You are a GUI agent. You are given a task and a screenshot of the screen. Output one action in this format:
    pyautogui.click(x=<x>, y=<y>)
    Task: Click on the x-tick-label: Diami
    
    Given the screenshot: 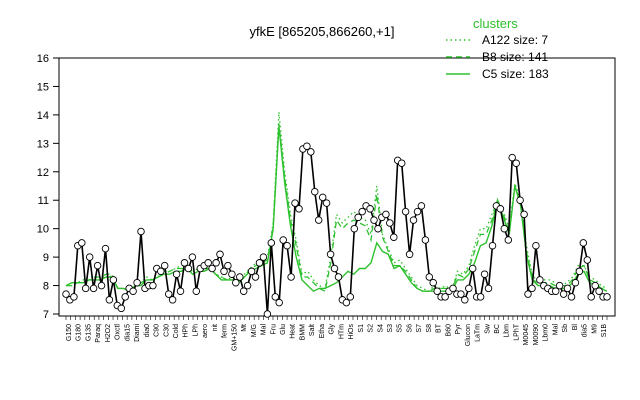 What is the action you would take?
    pyautogui.click(x=137, y=333)
    